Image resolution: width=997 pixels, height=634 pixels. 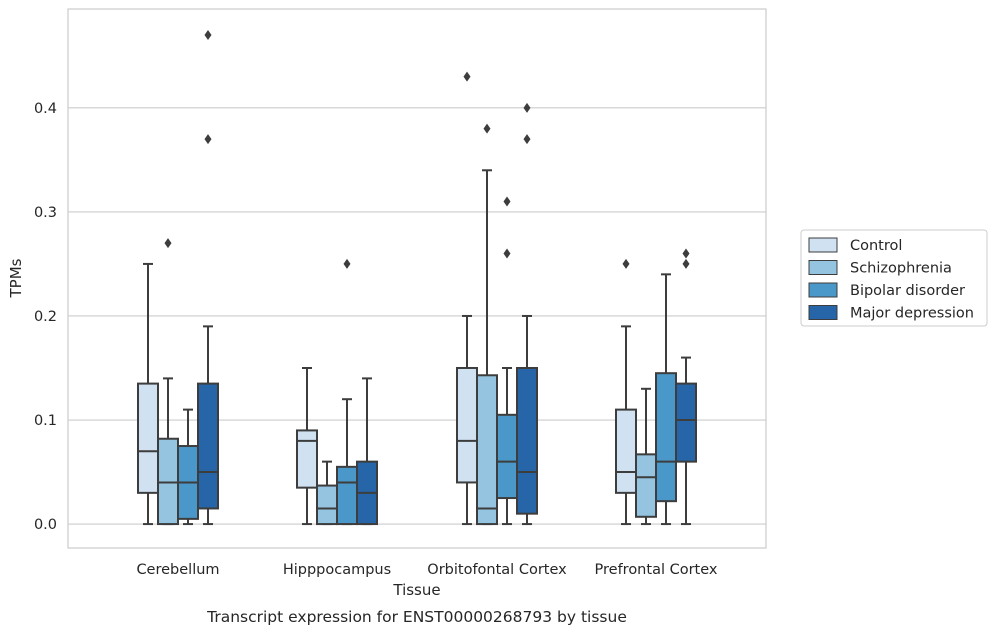 I want to click on x-tick-label: Cerebellum, so click(x=177, y=570).